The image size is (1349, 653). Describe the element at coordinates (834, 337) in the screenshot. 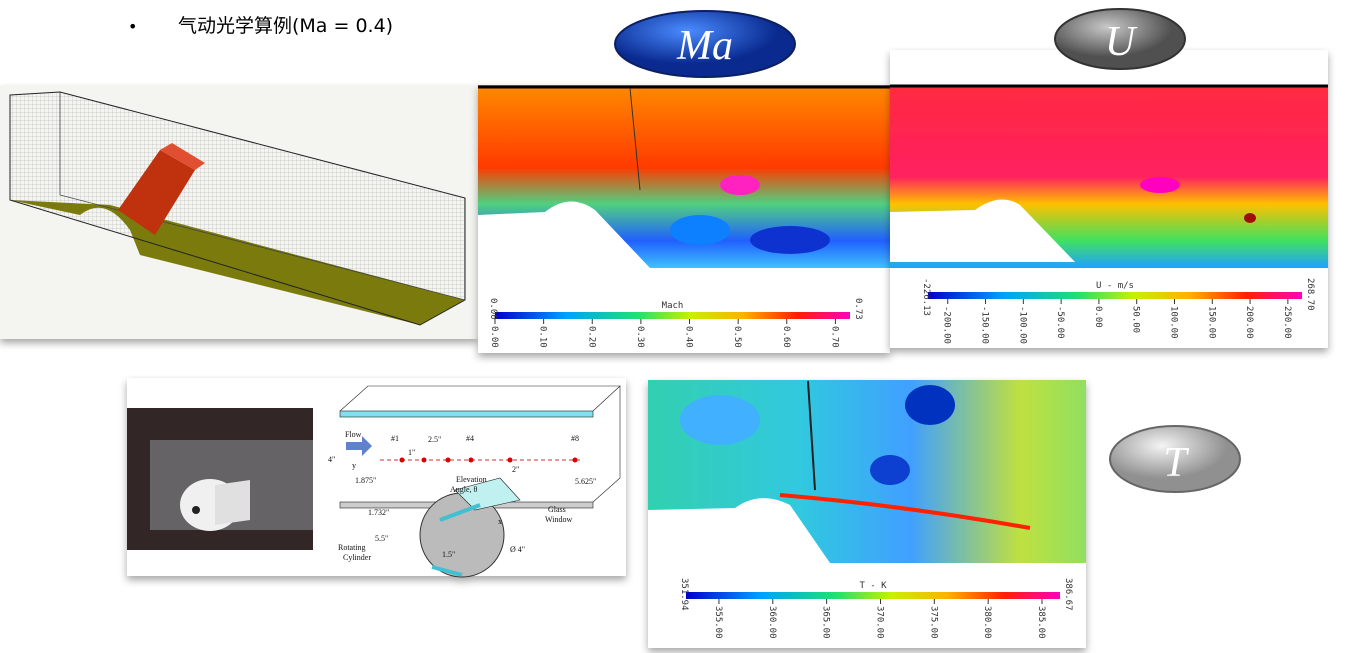

I see `colorbar-tick: 0.70` at that location.